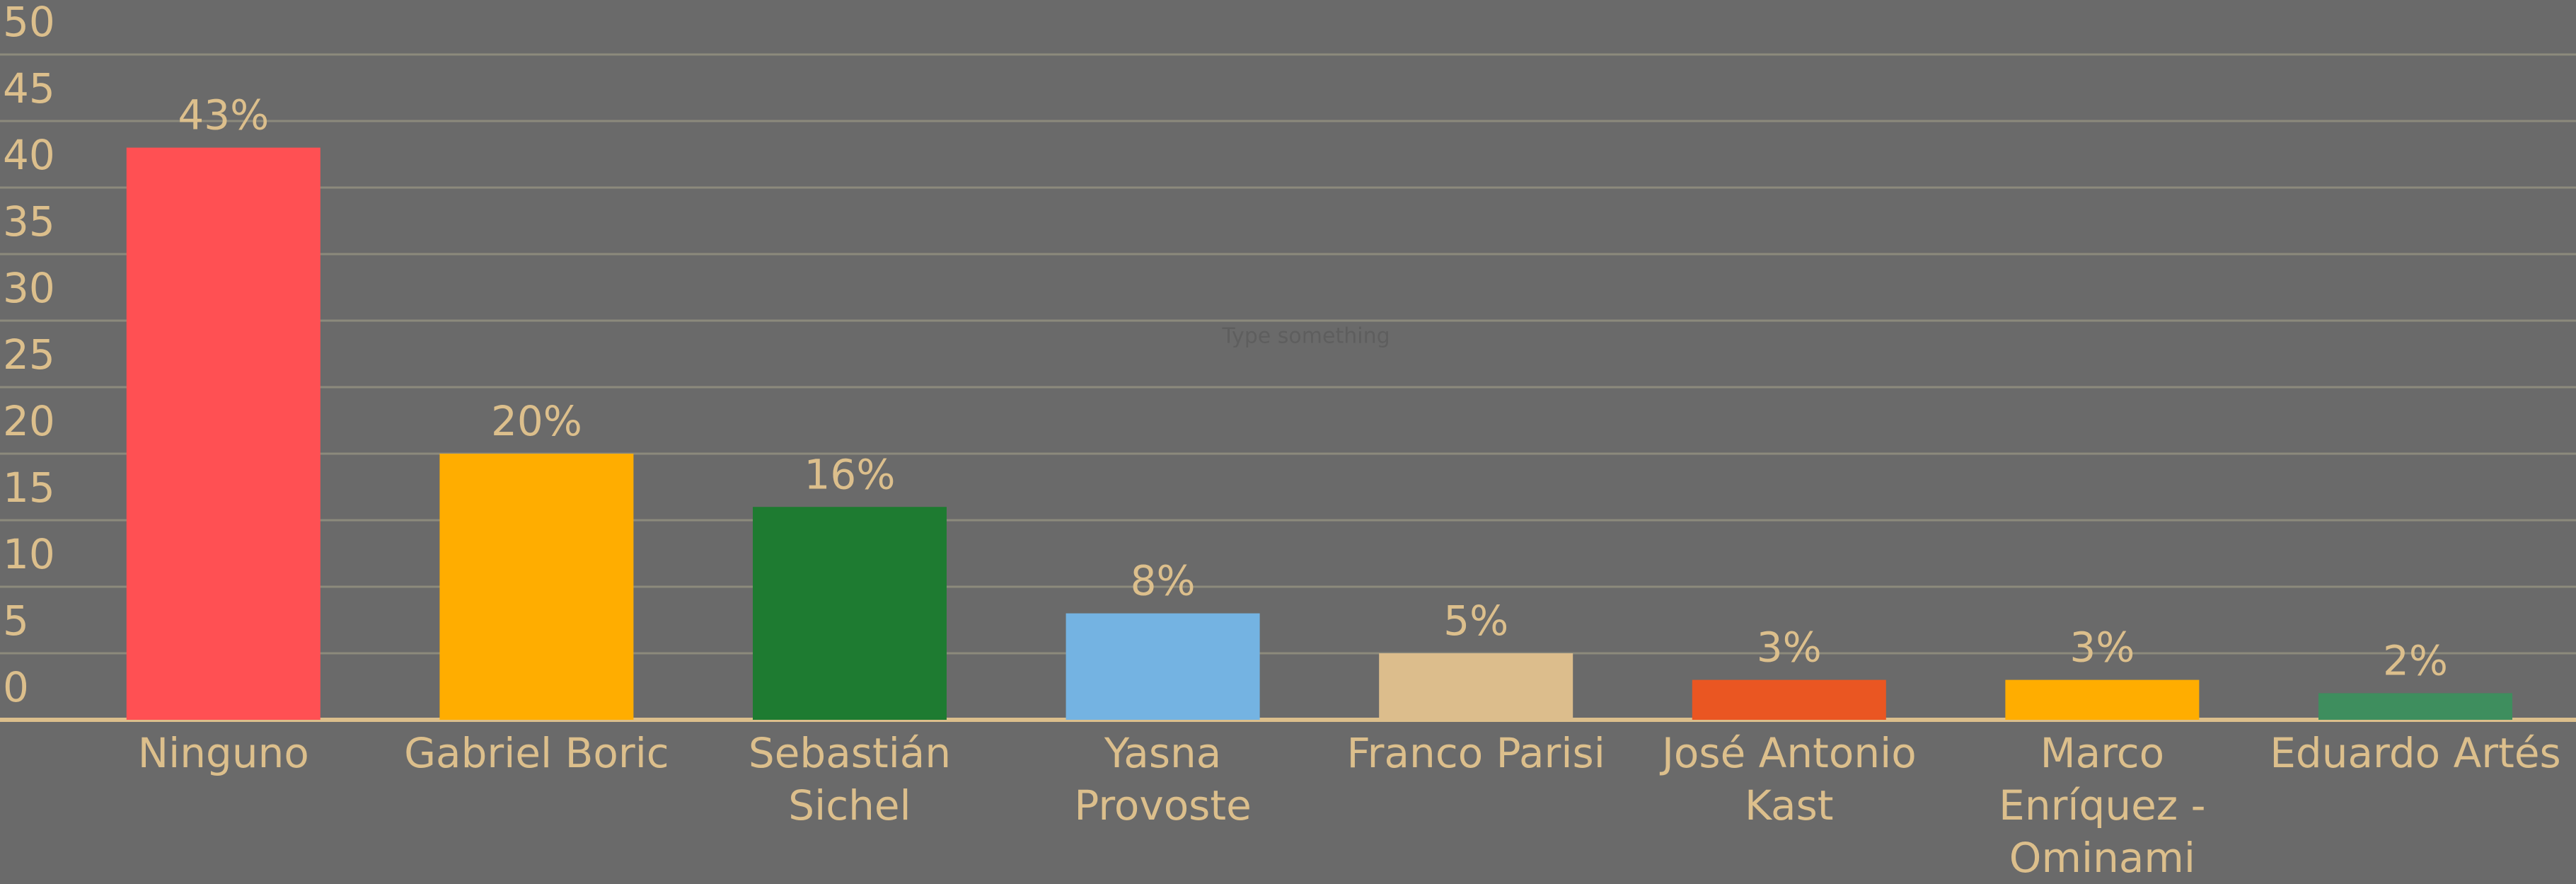 Image resolution: width=2576 pixels, height=884 pixels. What do you see at coordinates (2102, 805) in the screenshot?
I see `x-tick-label: Marco Enríquez - Ominami` at bounding box center [2102, 805].